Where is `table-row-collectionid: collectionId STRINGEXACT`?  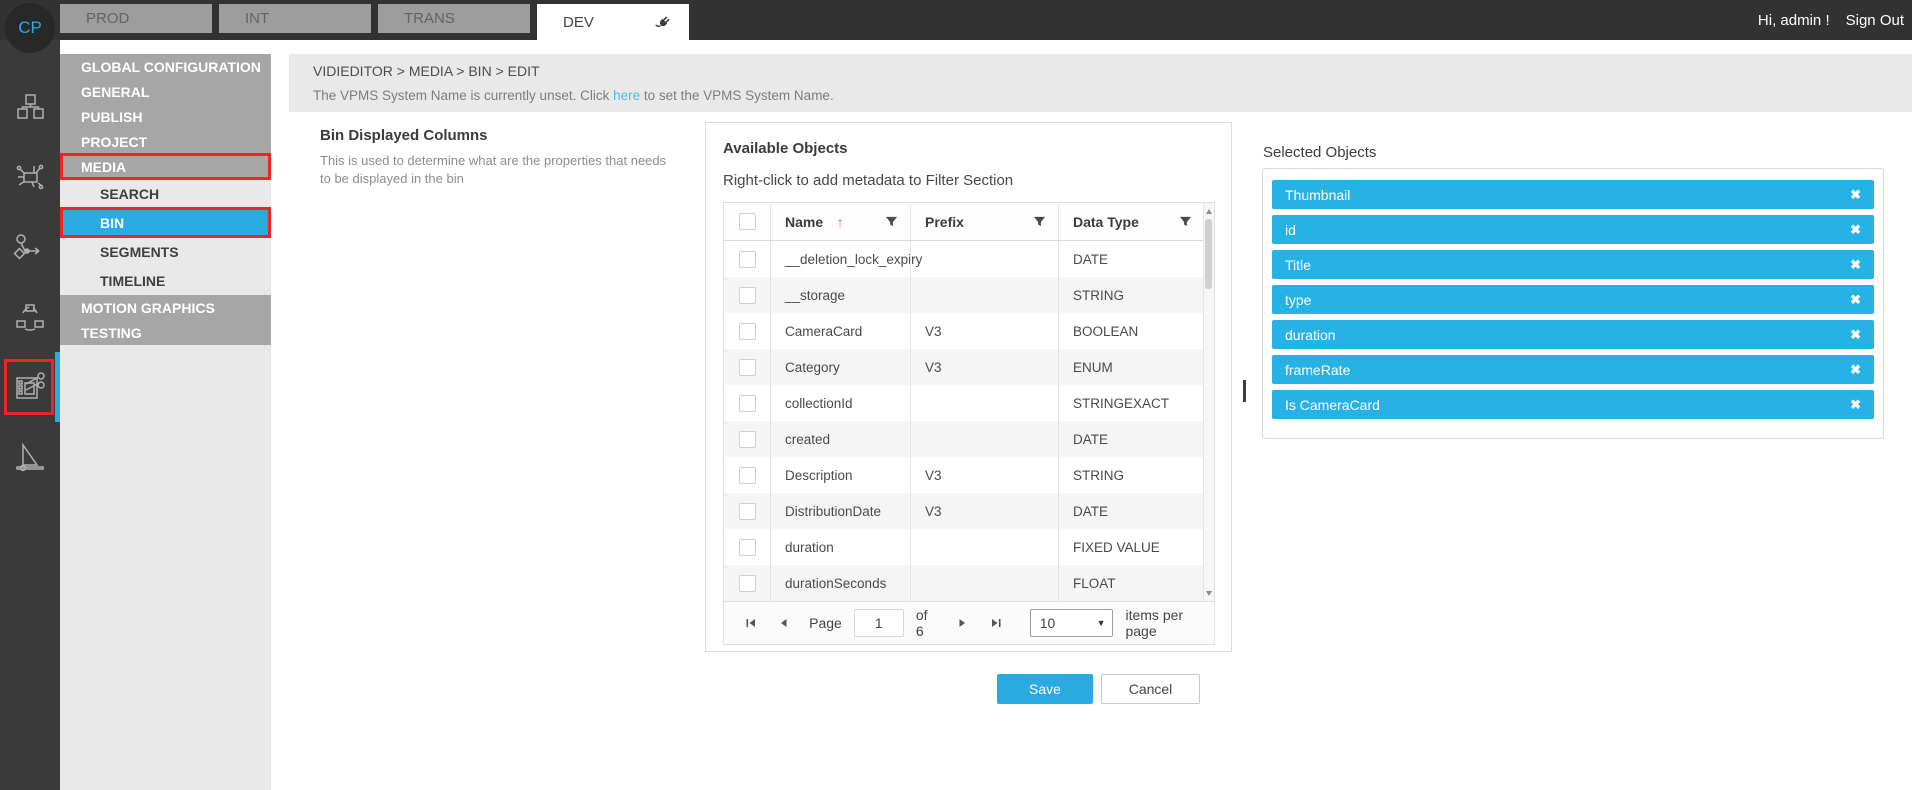
table-row-collectionid: collectionId STRINGEXACT is located at coordinates (964, 403).